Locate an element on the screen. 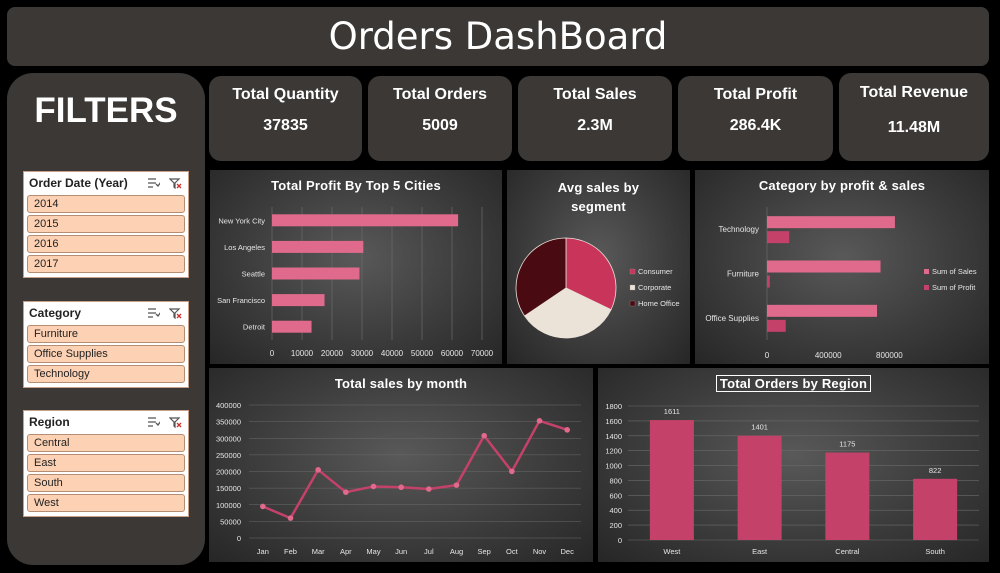 This screenshot has height=573, width=1000. kpi-total-orders: Total Orders 5009 is located at coordinates (440, 118).